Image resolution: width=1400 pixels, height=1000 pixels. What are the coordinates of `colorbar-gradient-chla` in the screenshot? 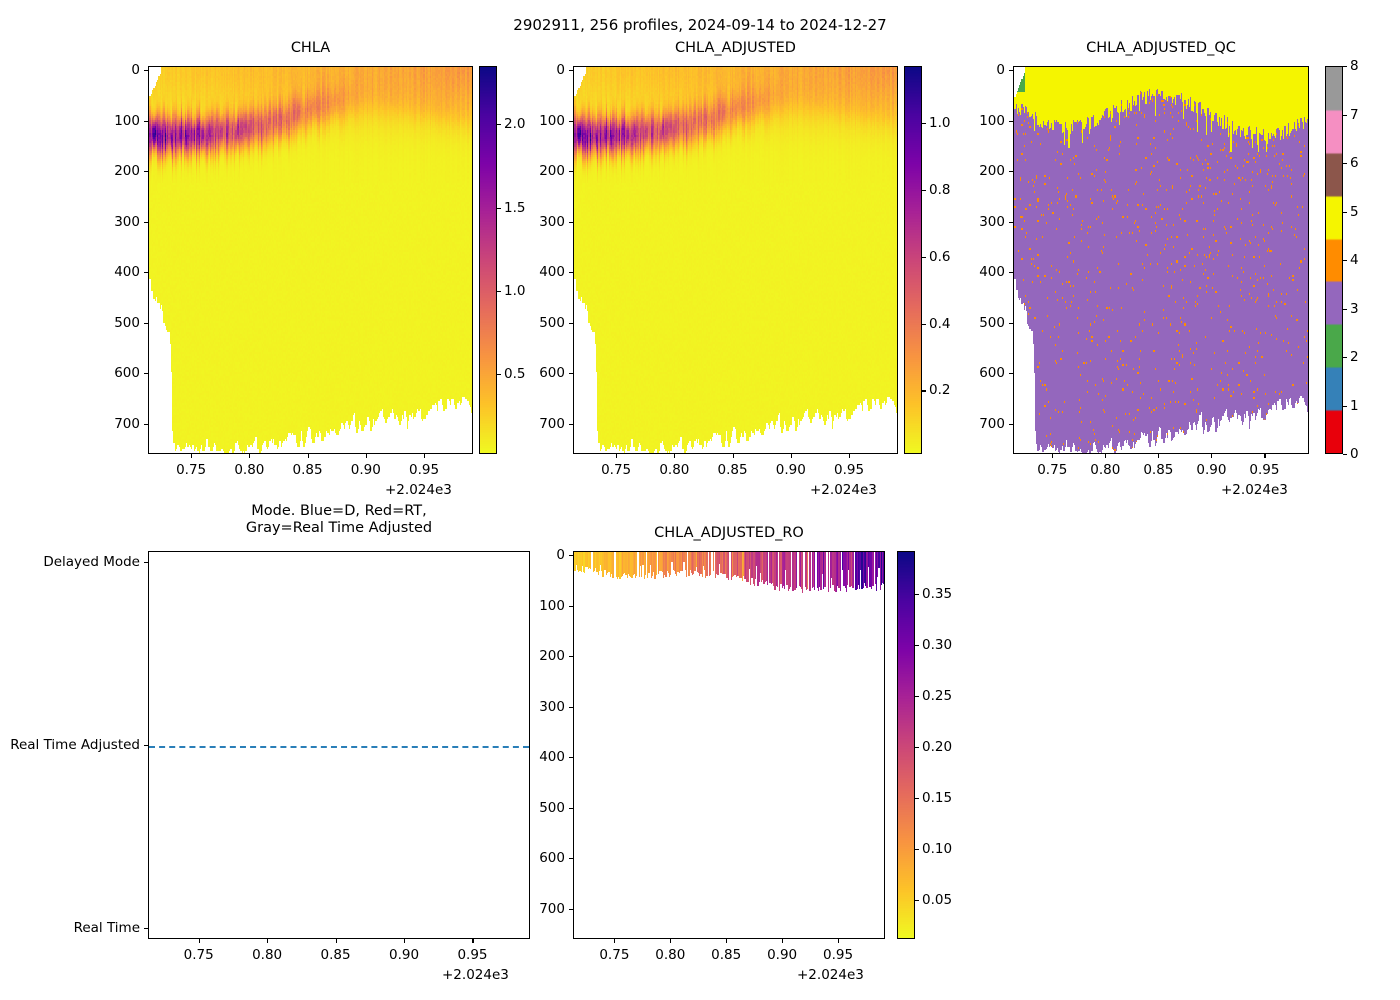 It's located at (488, 260).